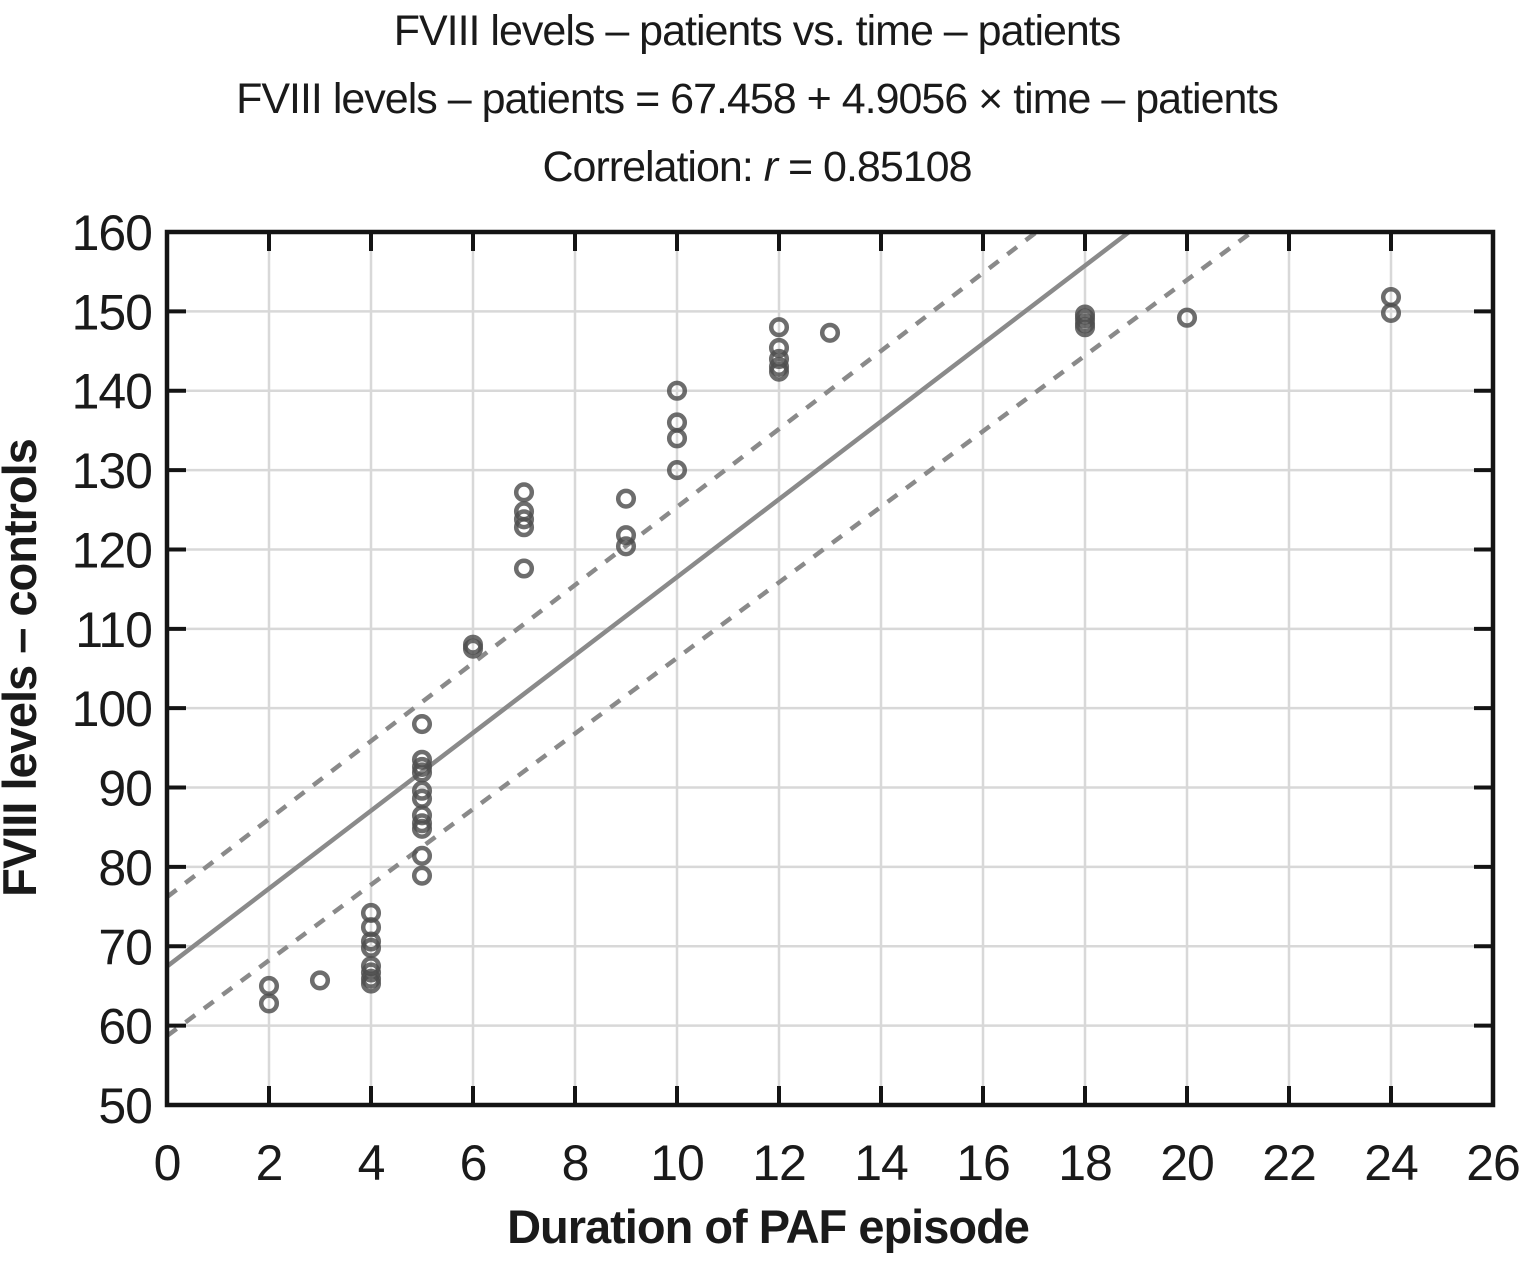 This screenshot has height=1261, width=1521. Describe the element at coordinates (779, 1163) in the screenshot. I see `x-tick-label: 12` at that location.